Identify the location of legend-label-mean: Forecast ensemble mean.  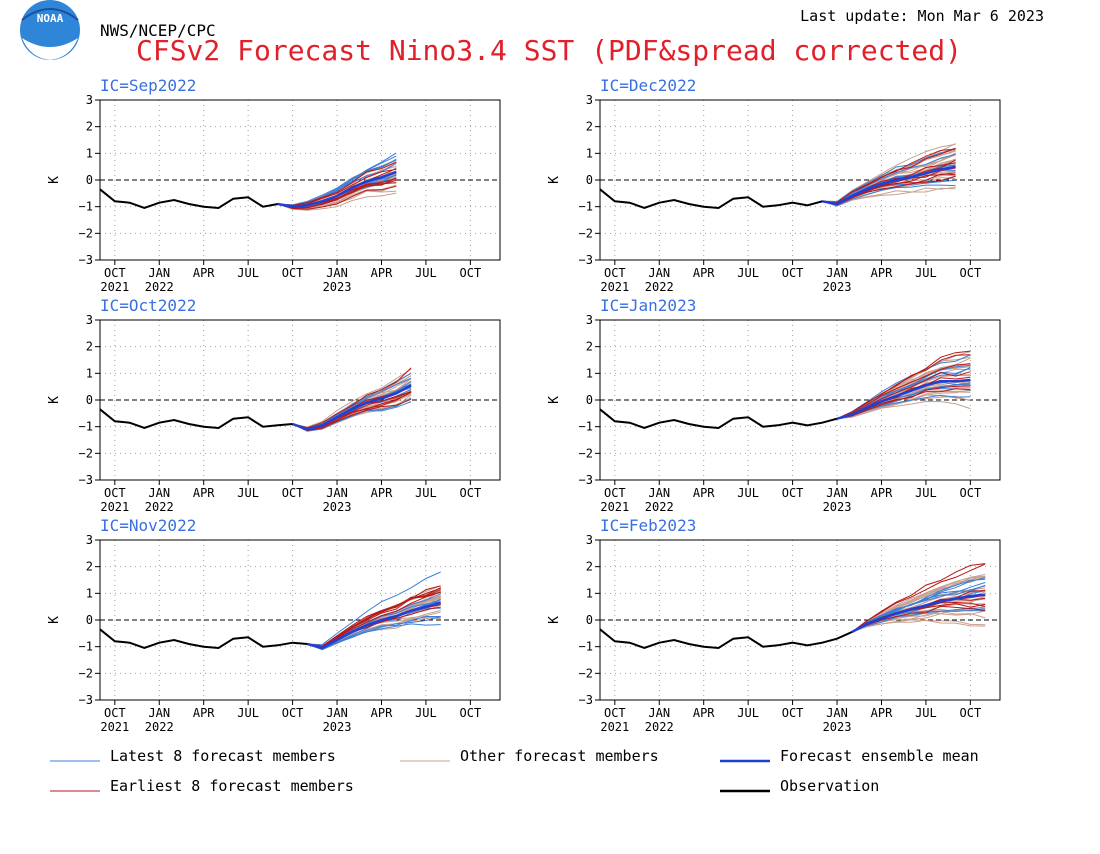
(879, 756).